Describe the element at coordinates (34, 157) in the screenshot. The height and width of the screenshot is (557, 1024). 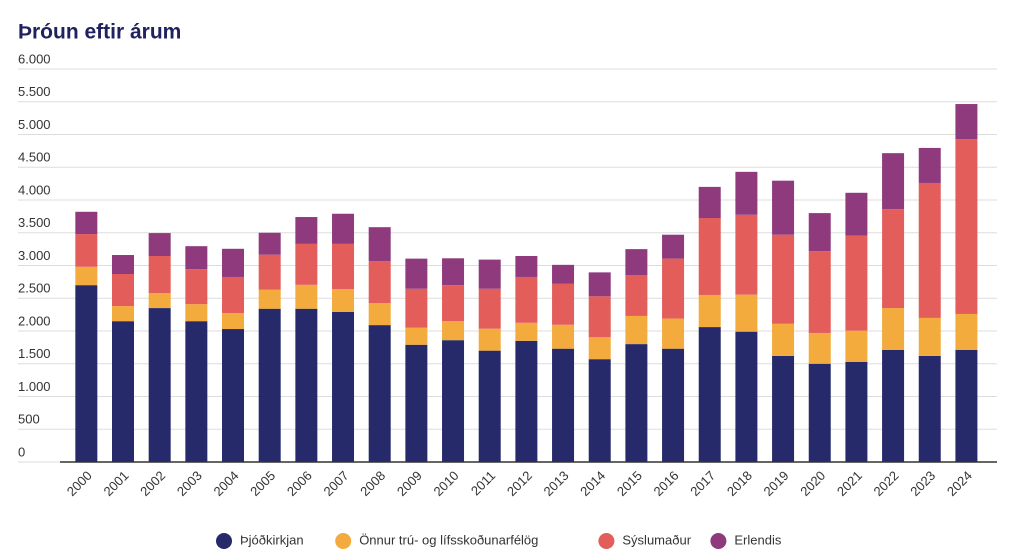
I see `y-tick-label: 4.500` at that location.